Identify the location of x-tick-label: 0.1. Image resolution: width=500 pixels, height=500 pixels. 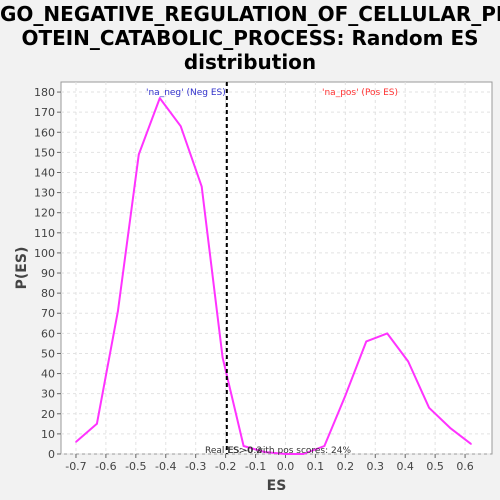
(316, 466).